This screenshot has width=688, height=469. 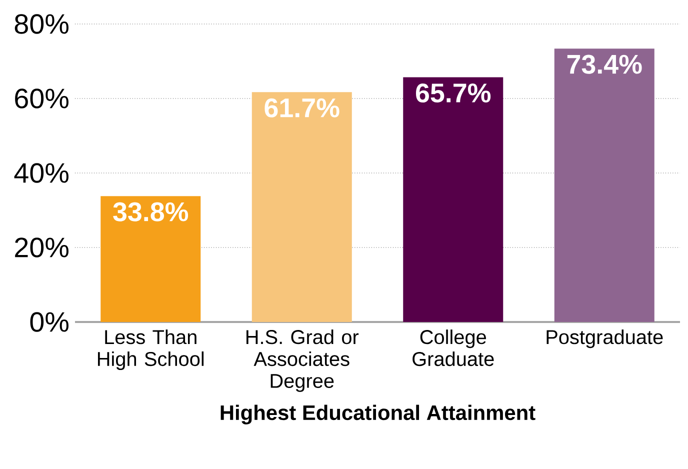 I want to click on data-label: 33.8%, so click(x=150, y=212).